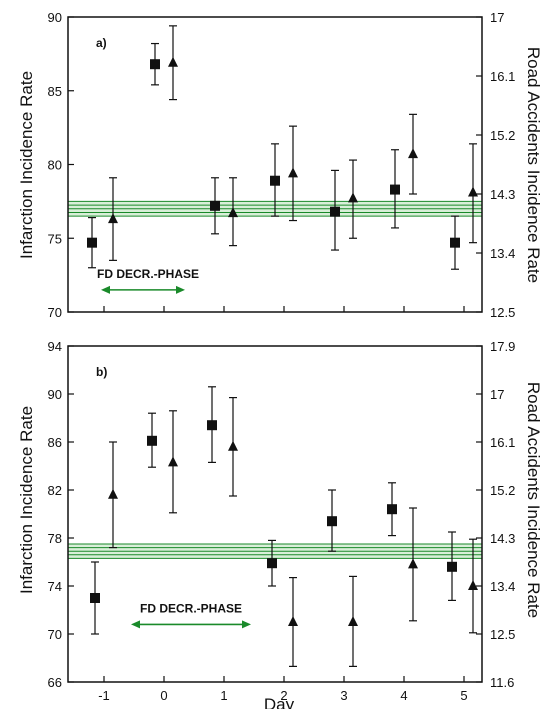 The image size is (560, 709). I want to click on panel-label: b), so click(101, 372).